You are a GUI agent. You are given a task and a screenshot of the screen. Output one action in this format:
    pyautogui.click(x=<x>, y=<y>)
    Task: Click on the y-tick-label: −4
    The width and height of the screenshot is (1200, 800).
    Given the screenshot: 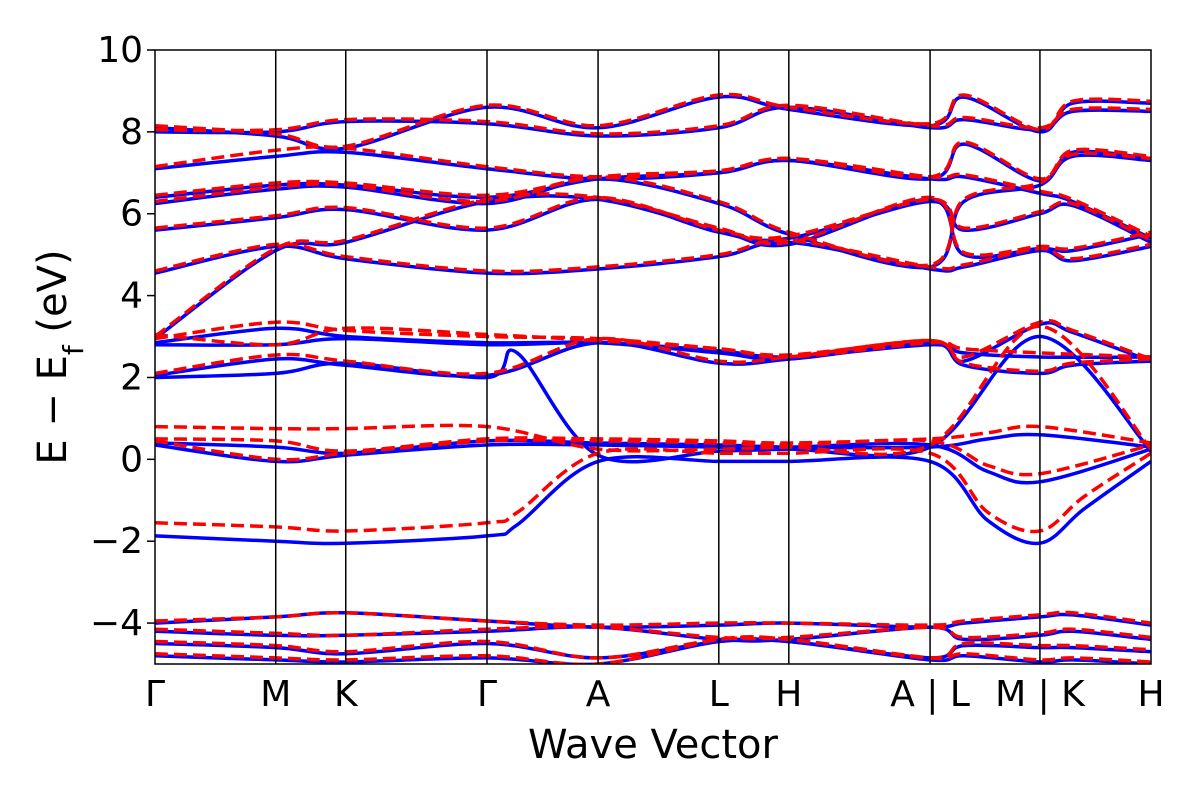 What is the action you would take?
    pyautogui.click(x=116, y=623)
    